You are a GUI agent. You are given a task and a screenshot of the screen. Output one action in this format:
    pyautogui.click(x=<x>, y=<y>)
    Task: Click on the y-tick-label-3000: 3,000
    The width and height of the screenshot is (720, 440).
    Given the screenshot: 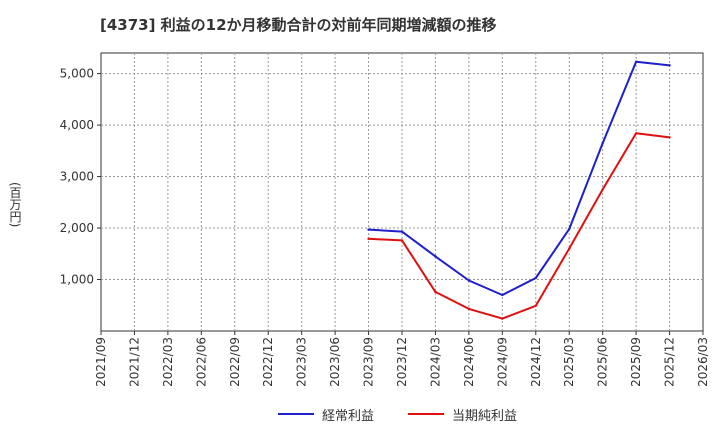 What is the action you would take?
    pyautogui.click(x=77, y=177)
    